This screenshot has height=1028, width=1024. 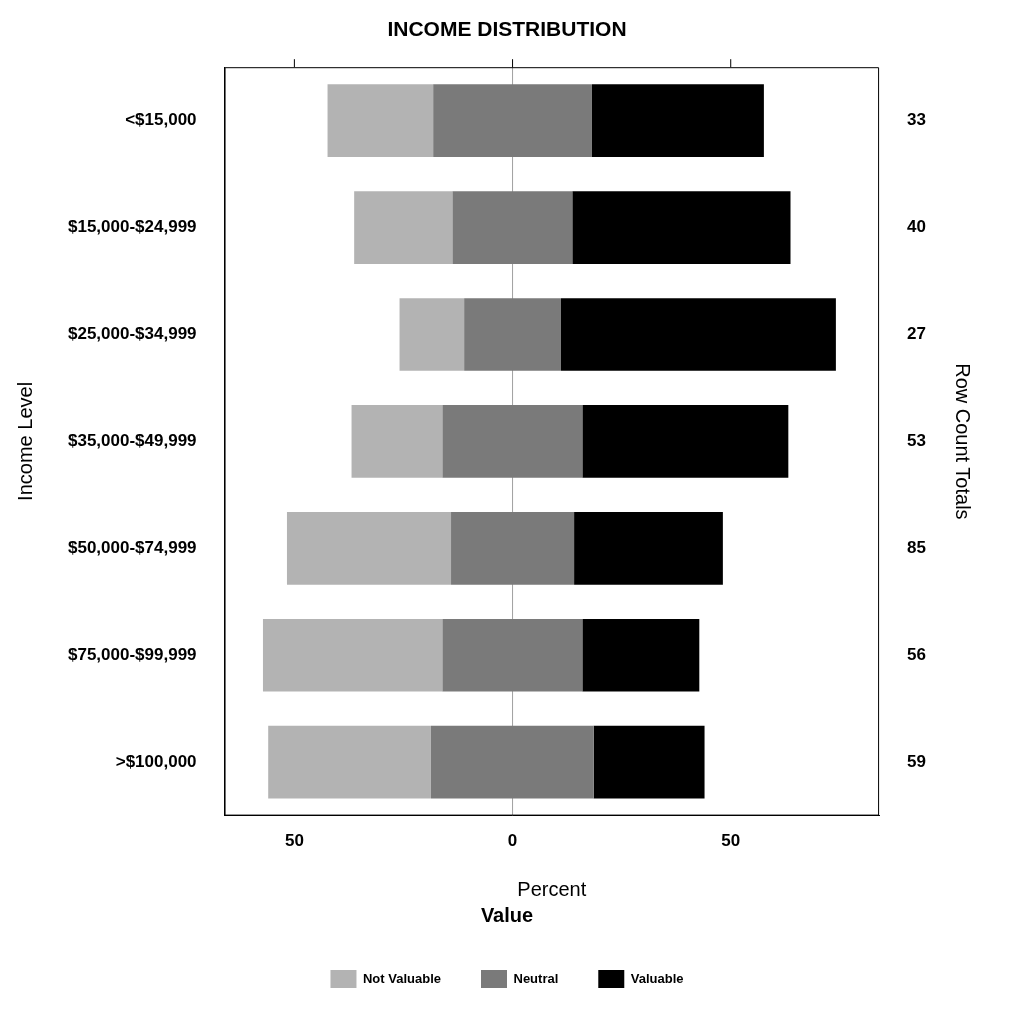 I want to click on y2-tick-label: 40, so click(x=917, y=227).